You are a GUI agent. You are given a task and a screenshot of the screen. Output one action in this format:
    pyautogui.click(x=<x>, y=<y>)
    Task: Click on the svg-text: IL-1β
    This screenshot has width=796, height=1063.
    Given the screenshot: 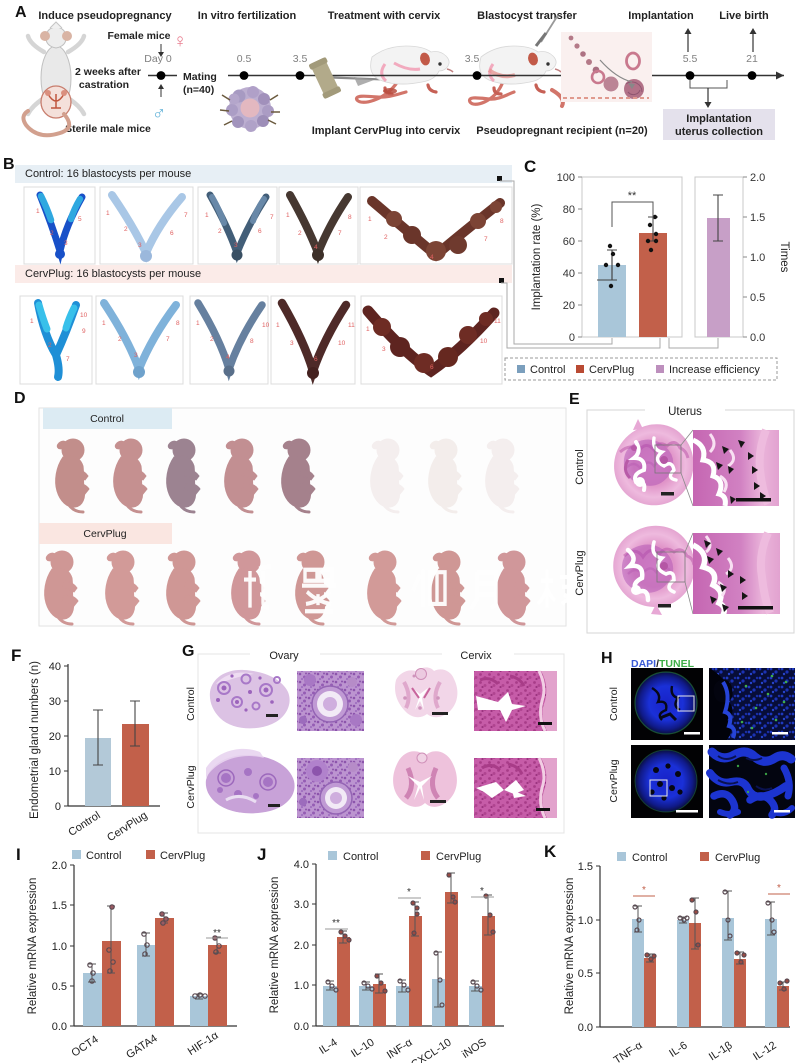 What is the action you would take?
    pyautogui.click(x=721, y=1051)
    